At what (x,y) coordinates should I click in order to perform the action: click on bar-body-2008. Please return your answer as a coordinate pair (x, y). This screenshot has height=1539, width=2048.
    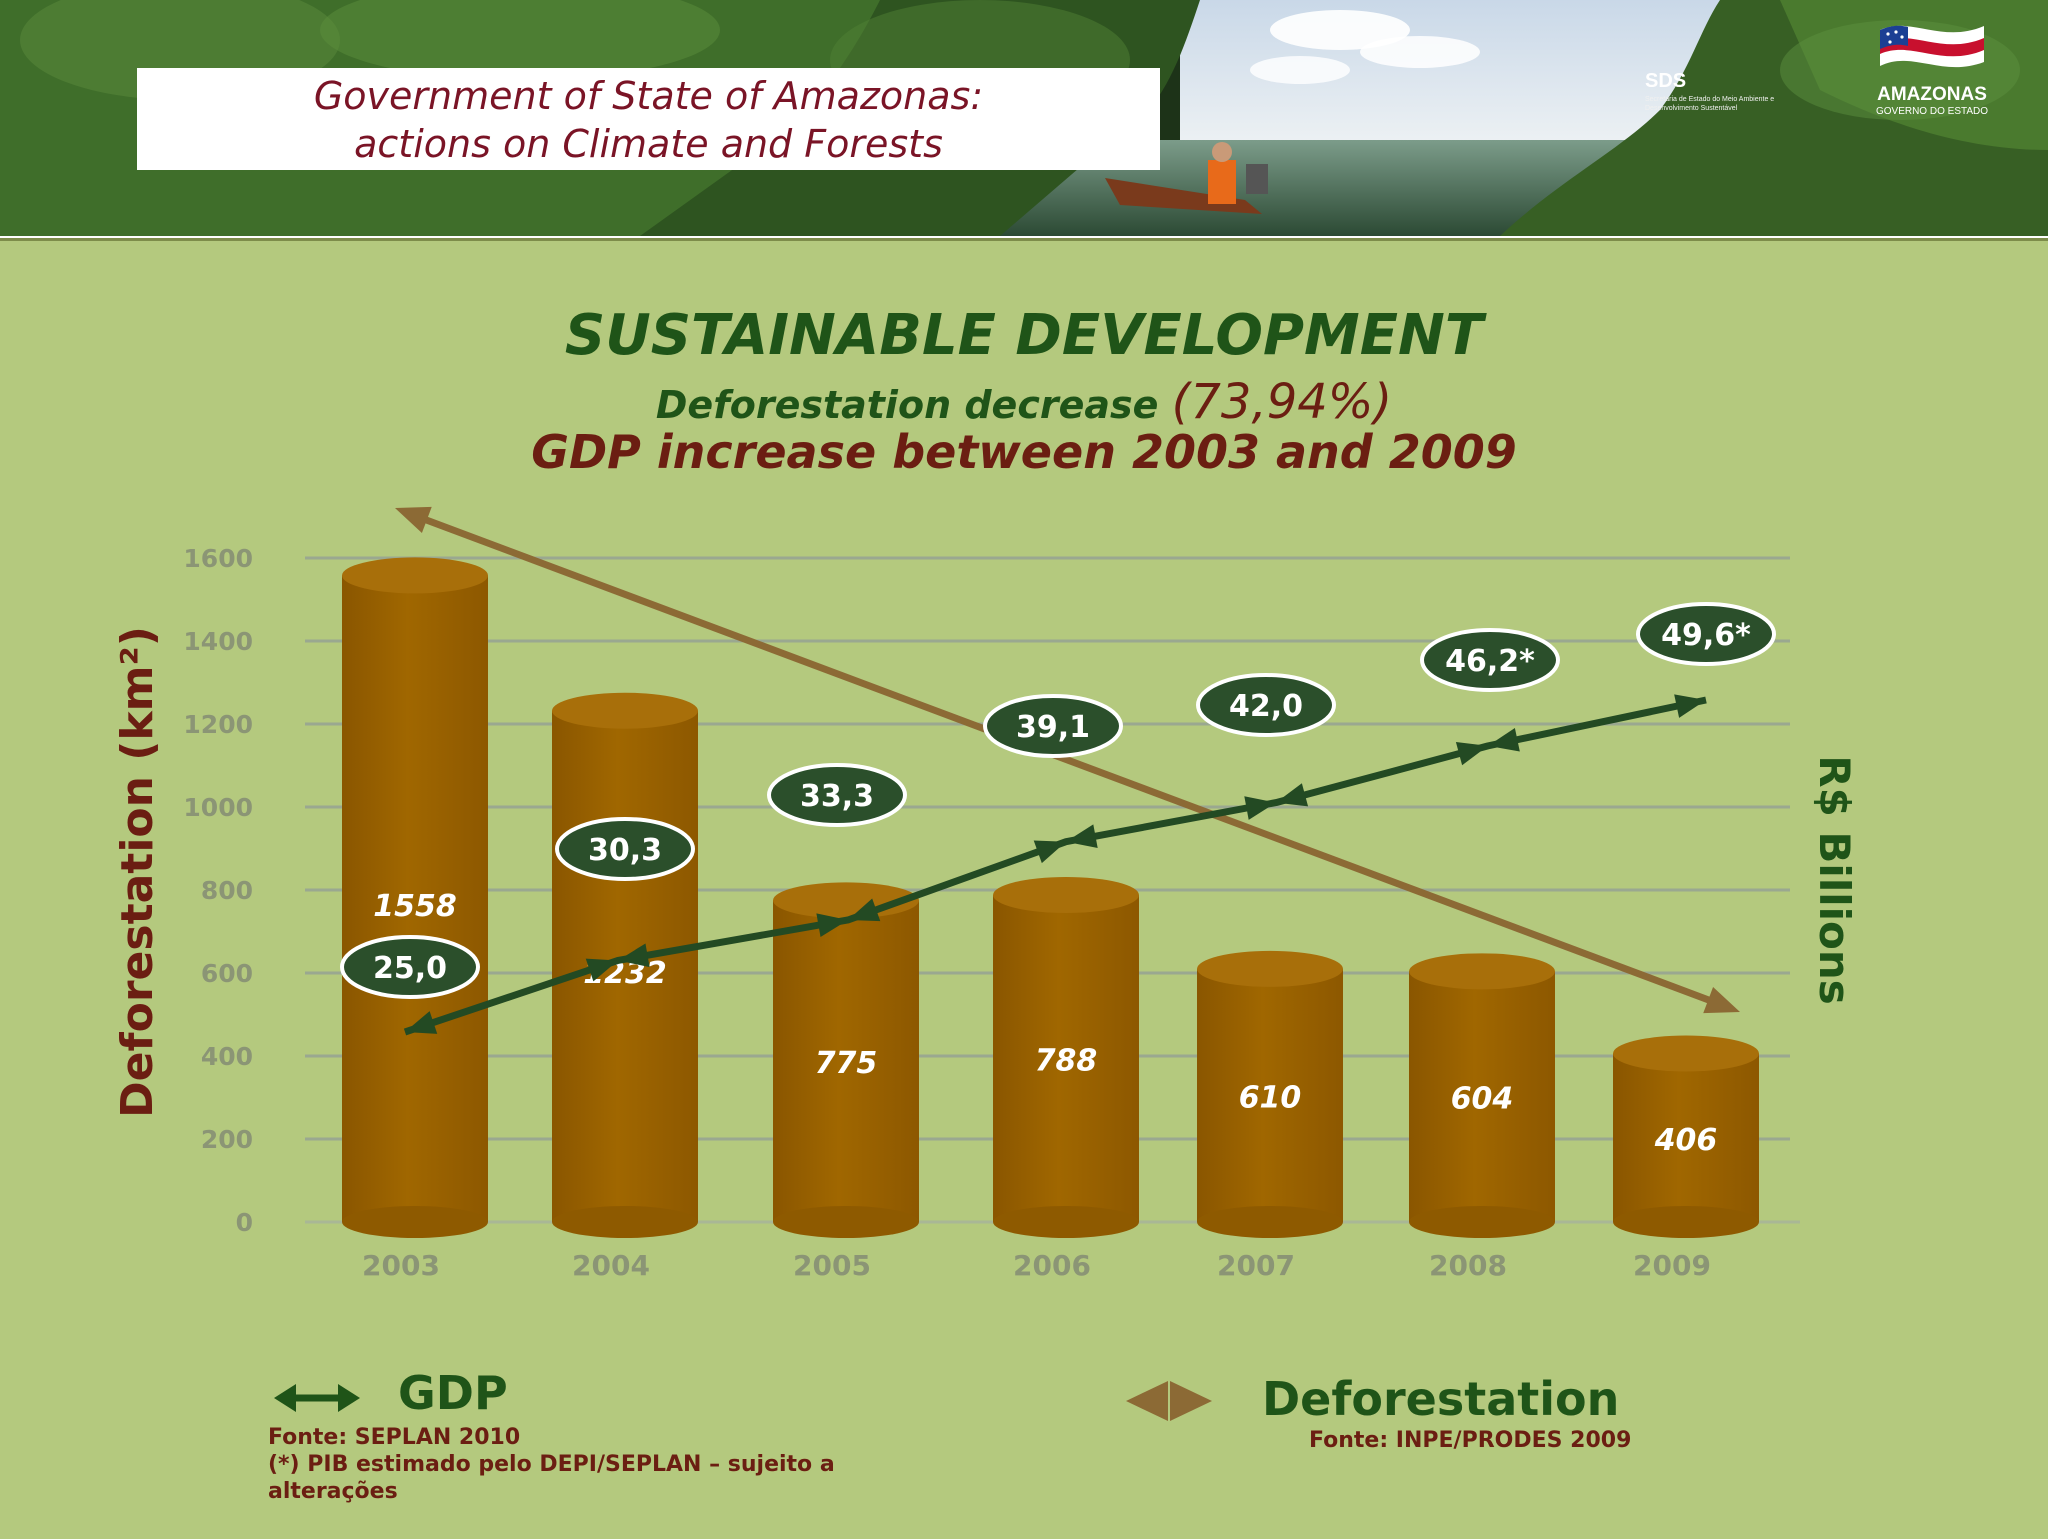
    Looking at the image, I should click on (1482, 1096).